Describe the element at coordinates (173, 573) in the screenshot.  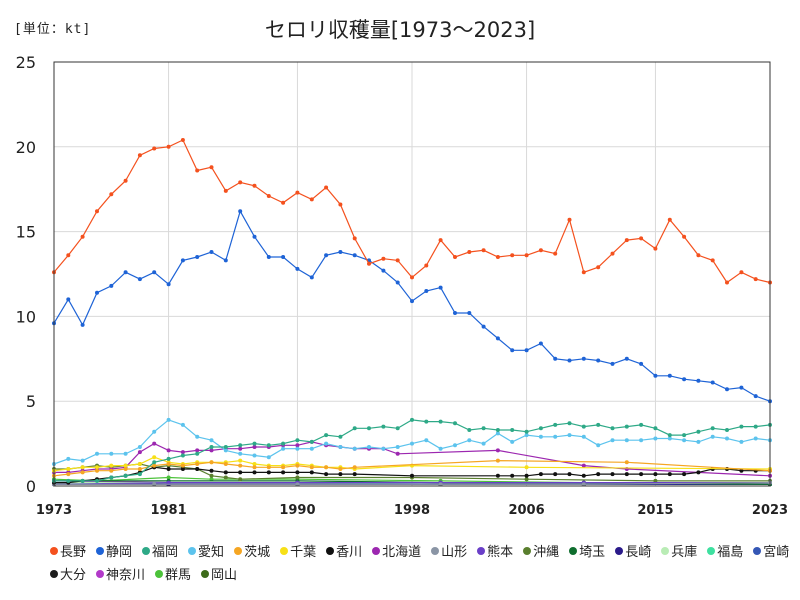
I see `legend-item: 群馬` at that location.